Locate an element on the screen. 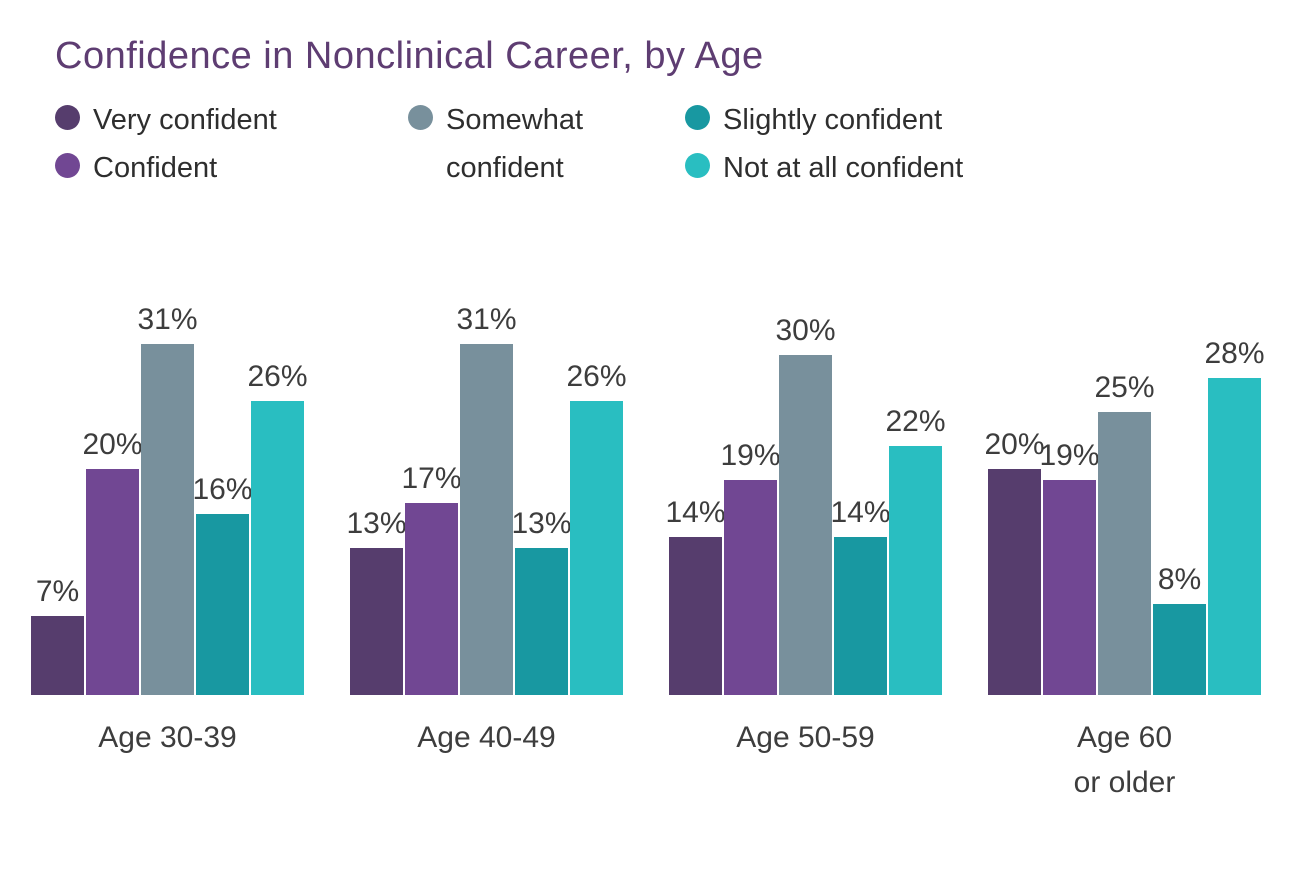 The width and height of the screenshot is (1290, 878). legend-label: Somewhat confident is located at coordinates (515, 143).